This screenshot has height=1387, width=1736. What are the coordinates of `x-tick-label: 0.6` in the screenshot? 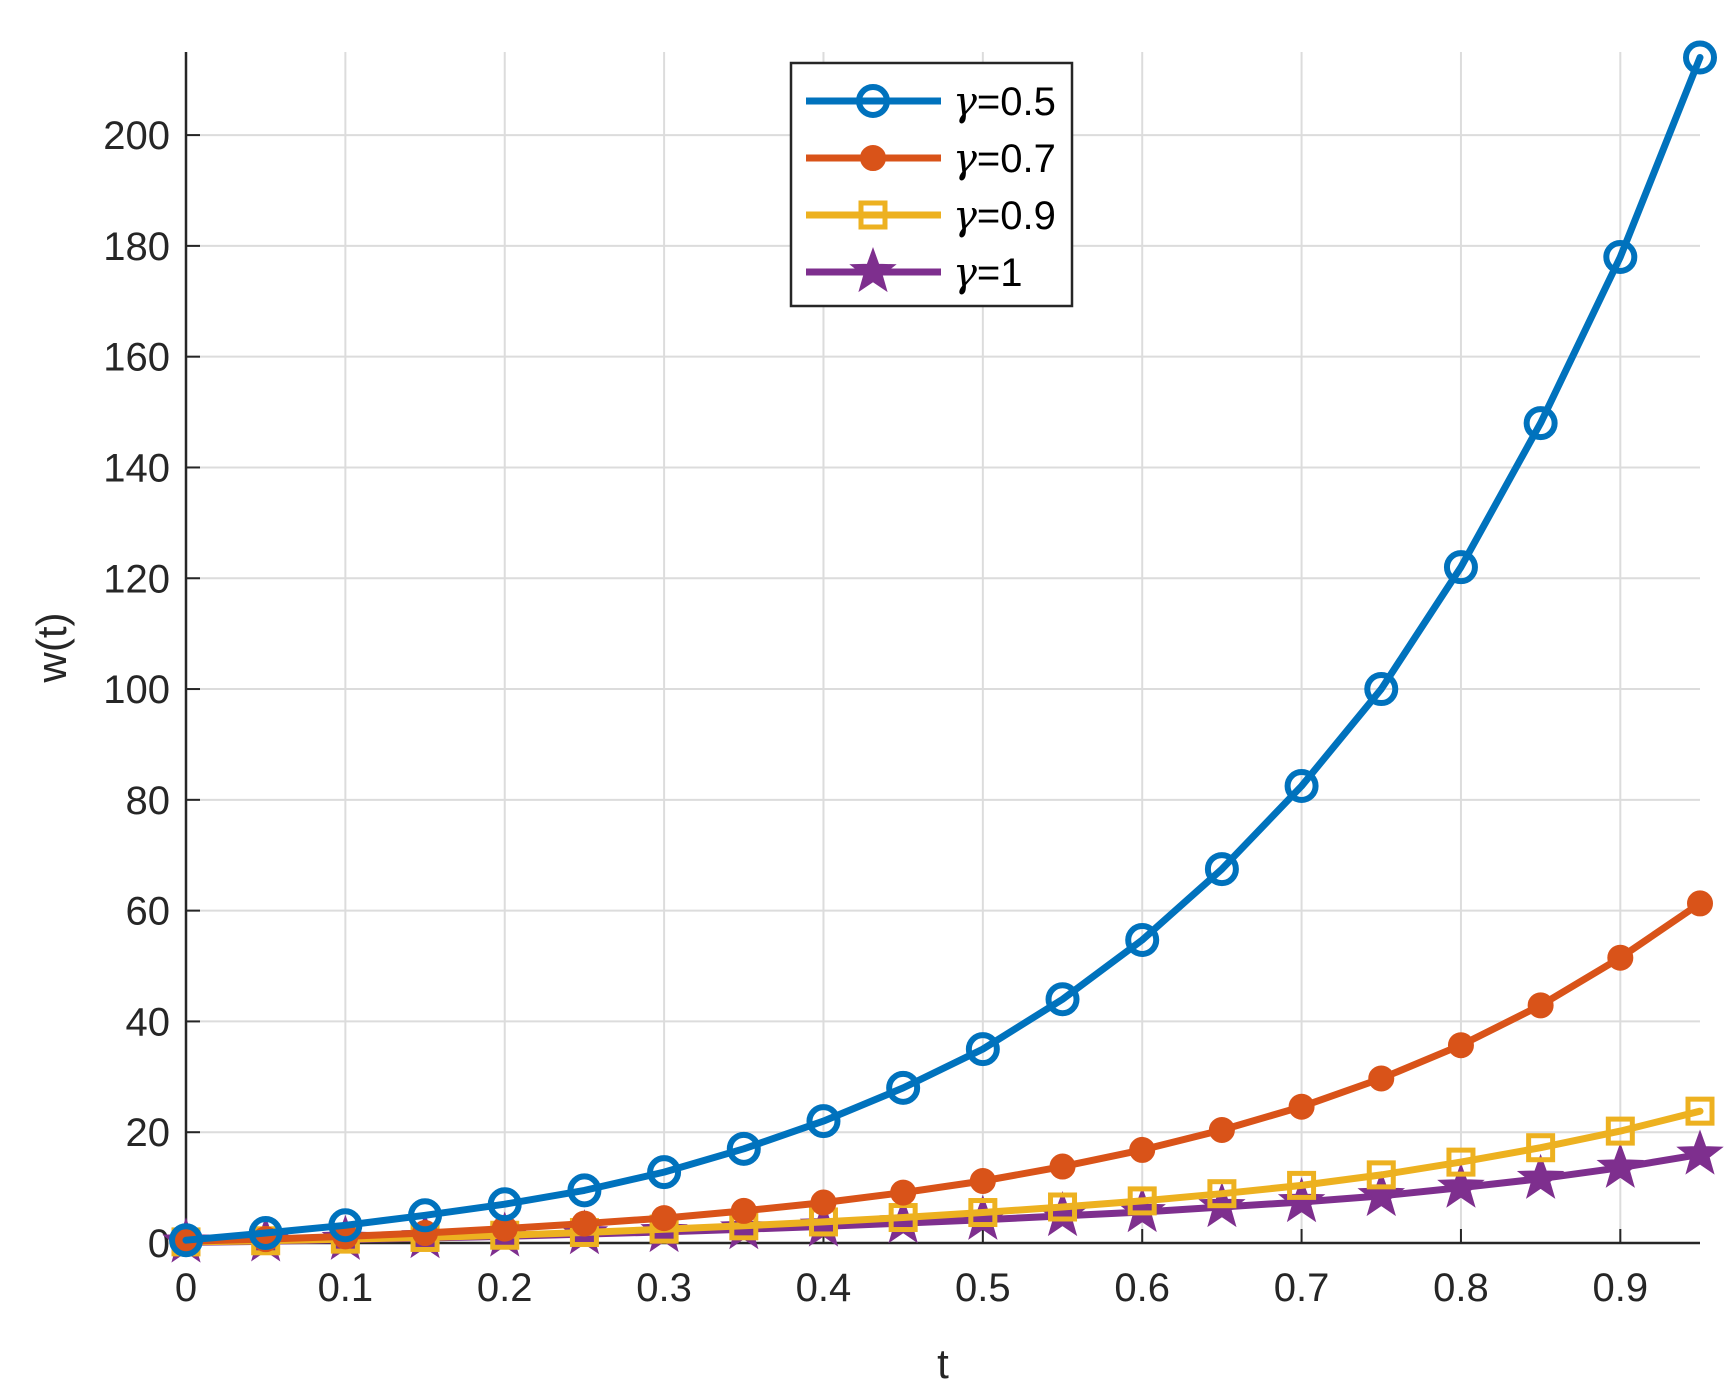 It's located at (1142, 1288).